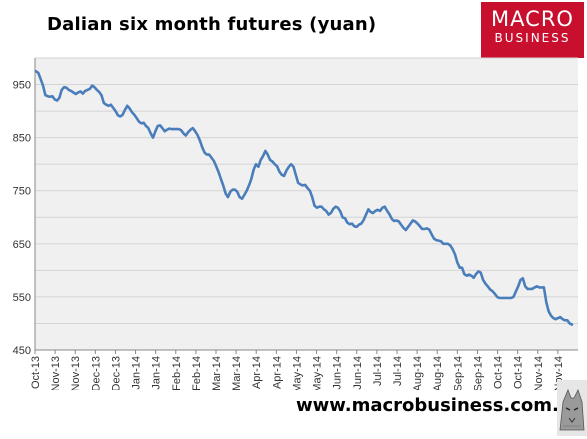 This screenshot has height=439, width=587. Describe the element at coordinates (532, 38) in the screenshot. I see `logo-line-2: BUSINESS` at that location.